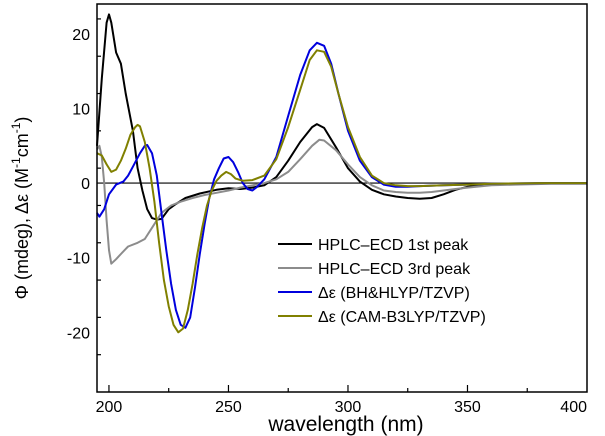  What do you see at coordinates (85, 184) in the screenshot?
I see `y-tick-label: 0` at bounding box center [85, 184].